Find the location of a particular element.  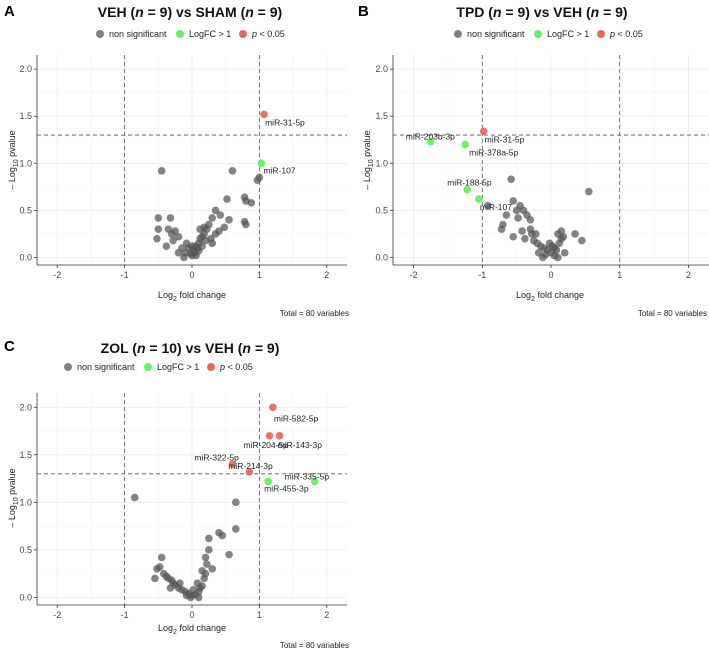

panel-letter: A is located at coordinates (9, 11).